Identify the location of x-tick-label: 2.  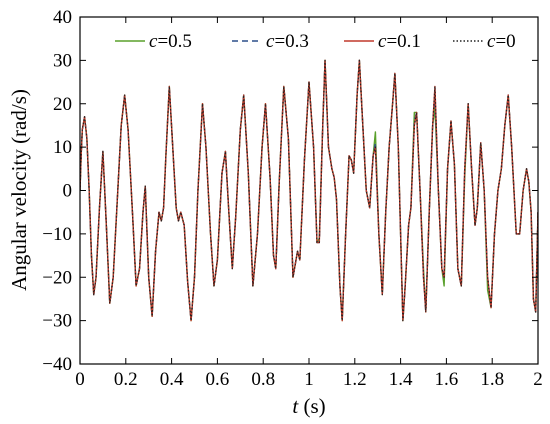
(538, 379).